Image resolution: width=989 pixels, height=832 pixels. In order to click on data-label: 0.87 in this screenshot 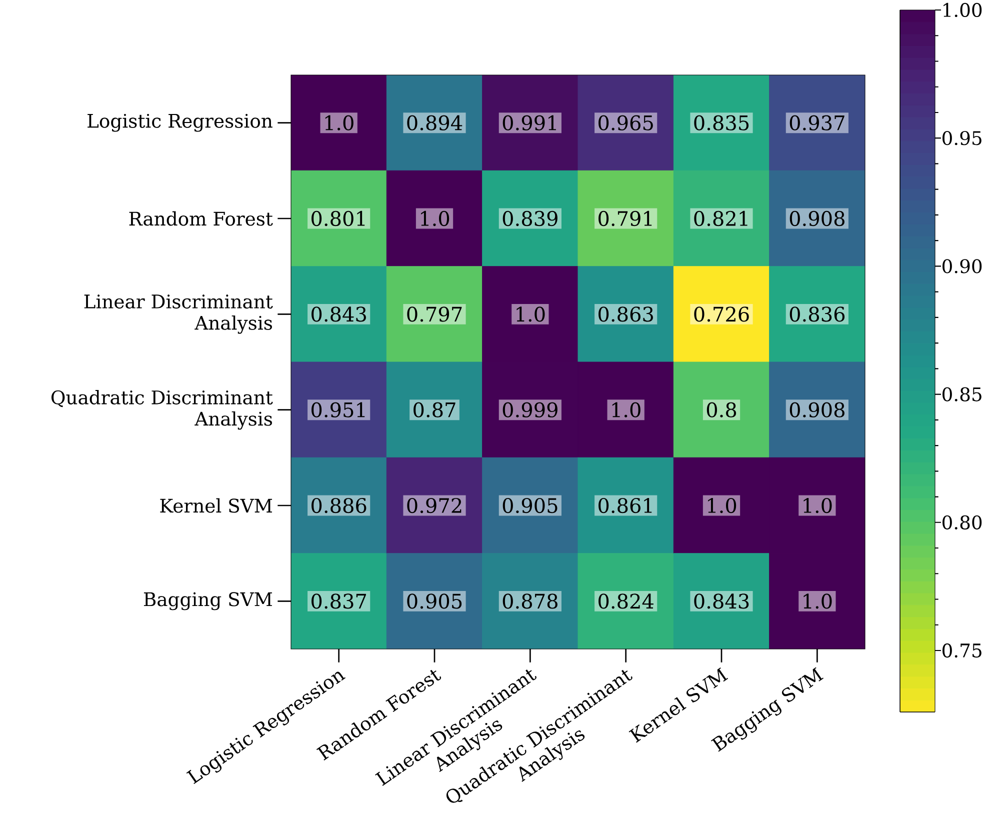, I will do `click(435, 410)`.